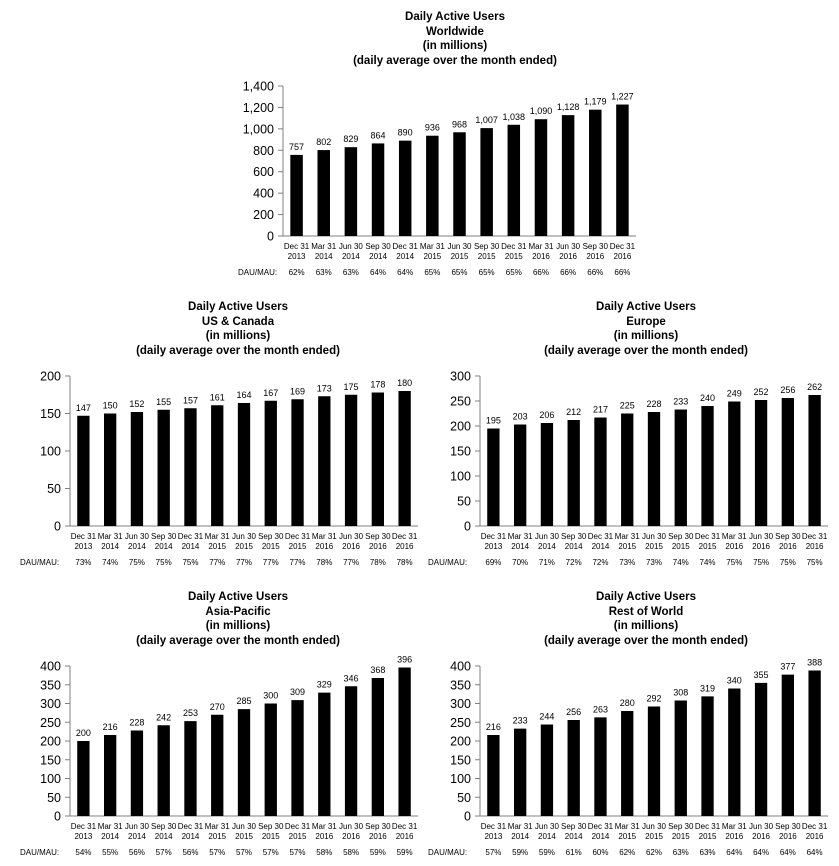 The height and width of the screenshot is (866, 839). Describe the element at coordinates (574, 562) in the screenshot. I see `dau-mau-value: 72%` at that location.